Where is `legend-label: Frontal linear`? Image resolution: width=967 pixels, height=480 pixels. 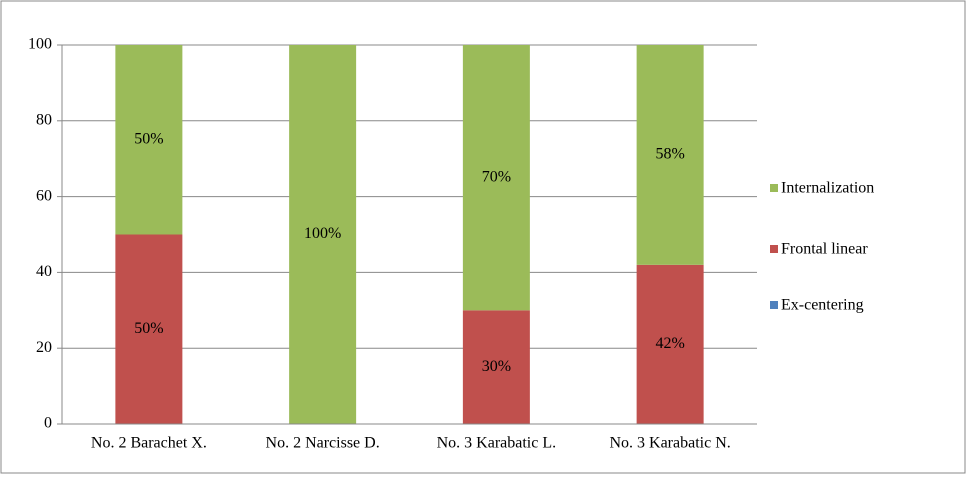
legend-label: Frontal linear is located at coordinates (824, 249).